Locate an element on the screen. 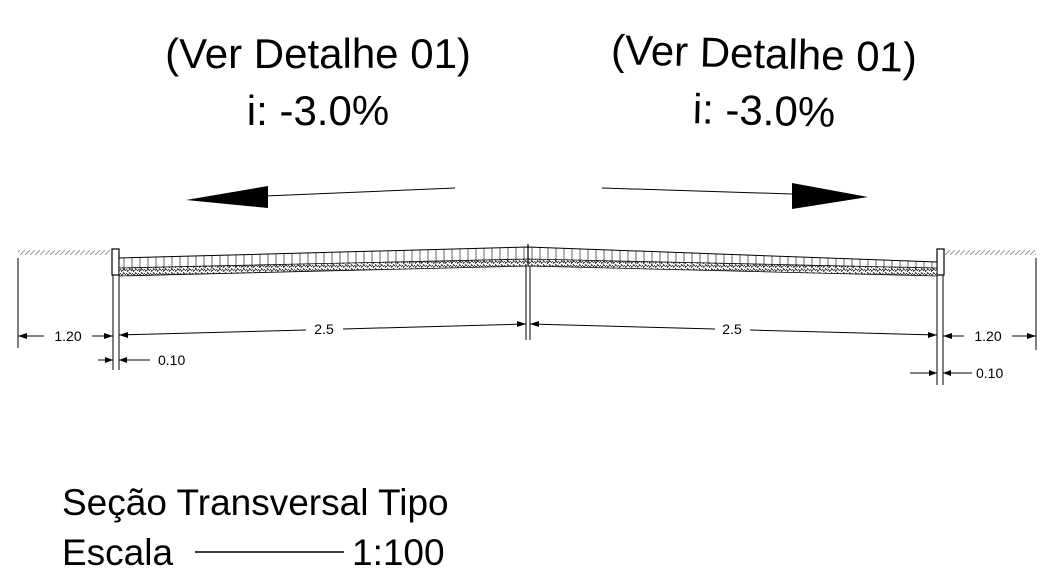 Image resolution: width=1046 pixels, height=578 pixels. dim-right-lane: 2.5 is located at coordinates (733, 329).